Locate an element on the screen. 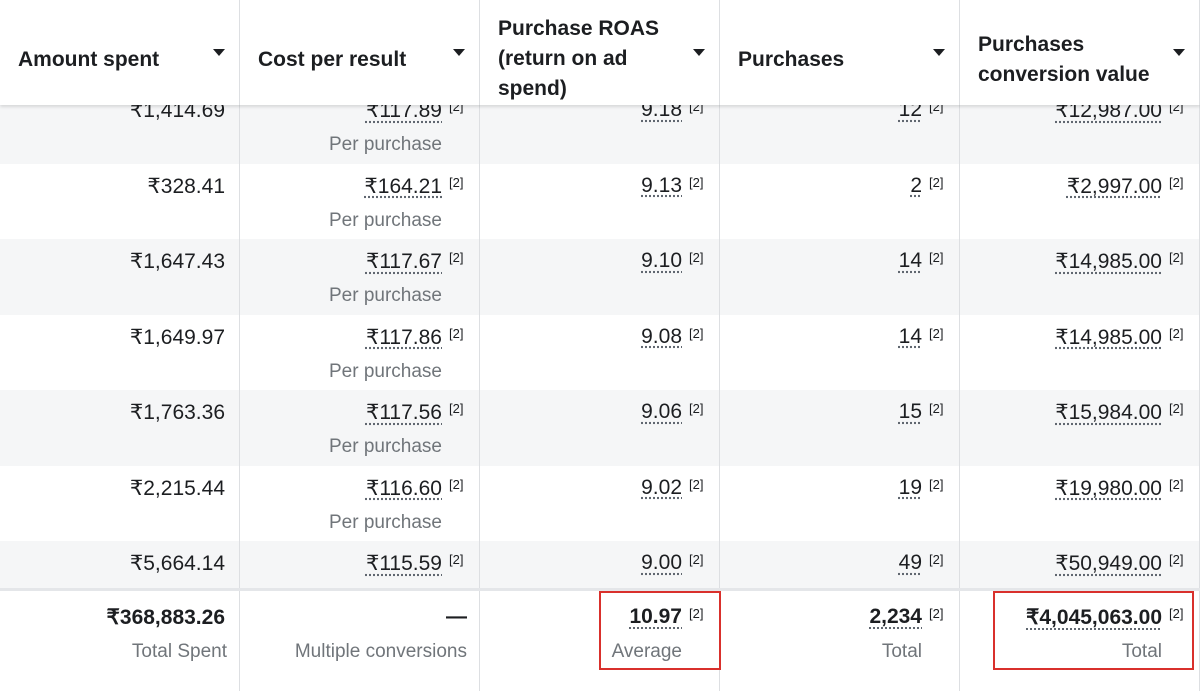 The image size is (1200, 691). table-cell: 9.06 [2] is located at coordinates (600, 428).